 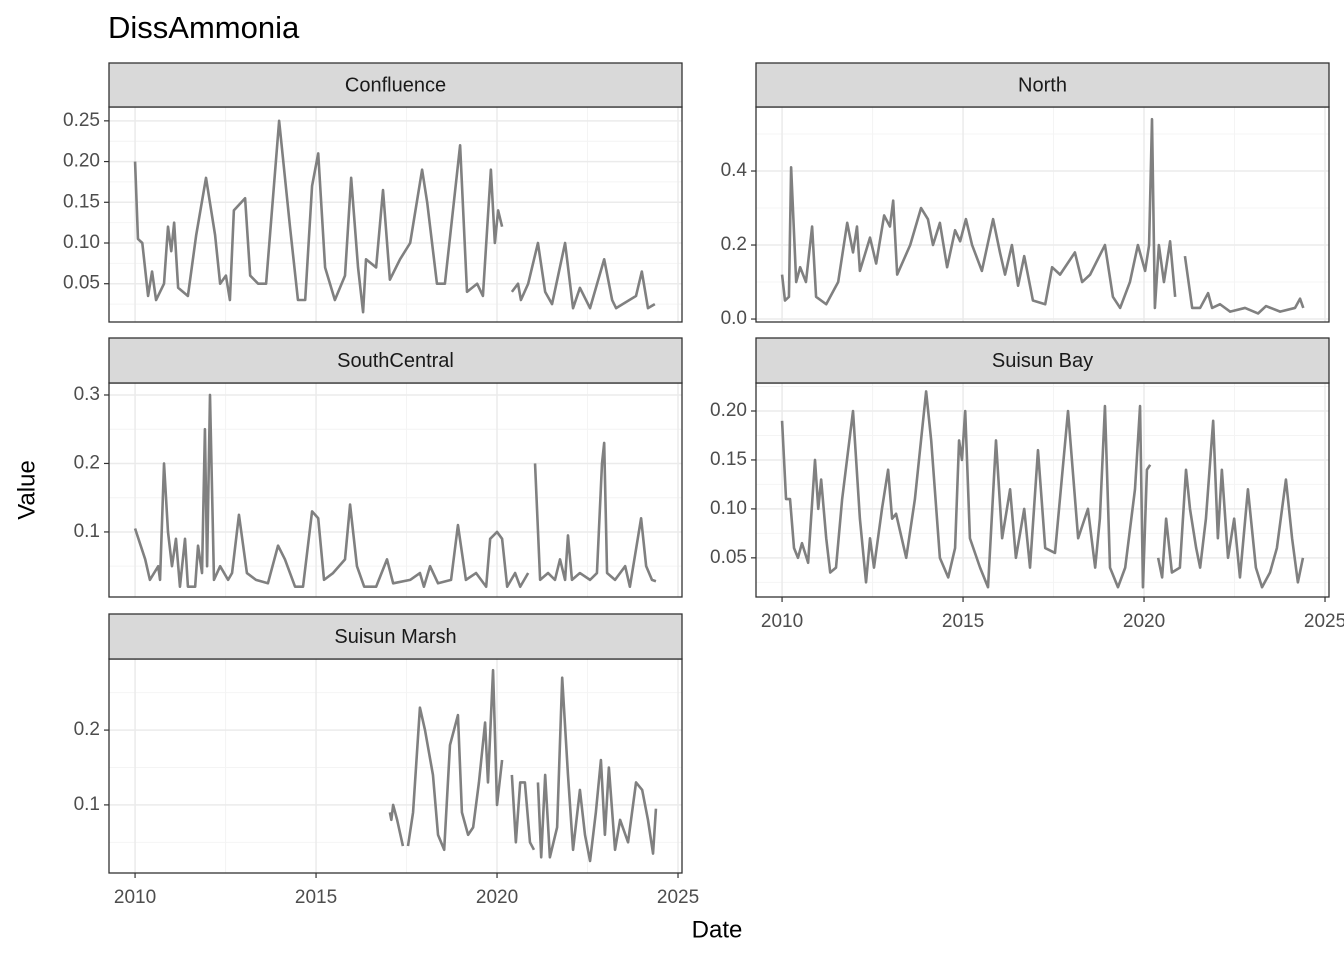 I want to click on strip-label: North, so click(x=1042, y=85).